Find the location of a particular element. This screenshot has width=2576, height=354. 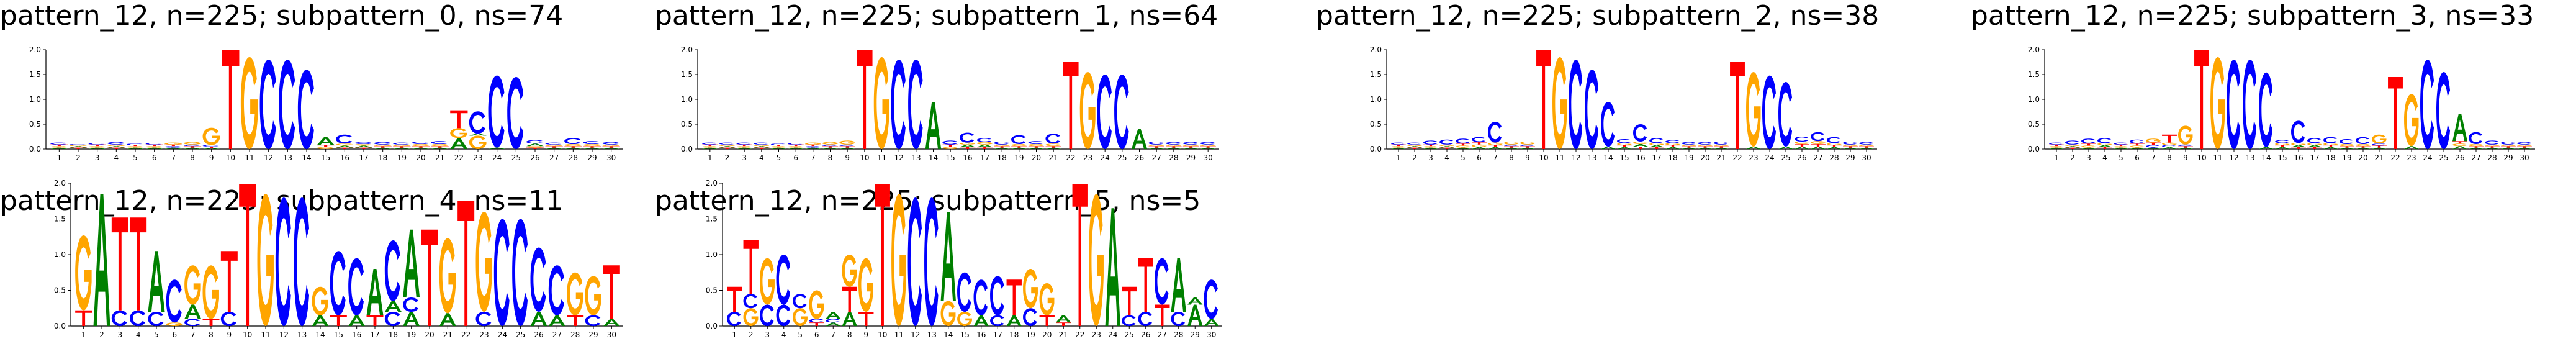

y-tick-label: 0.0 is located at coordinates (60, 326).